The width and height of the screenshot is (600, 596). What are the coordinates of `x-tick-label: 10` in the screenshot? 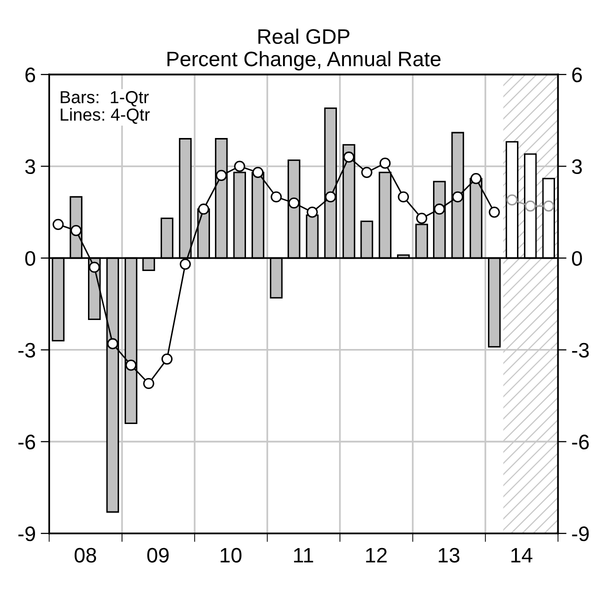 It's located at (231, 555).